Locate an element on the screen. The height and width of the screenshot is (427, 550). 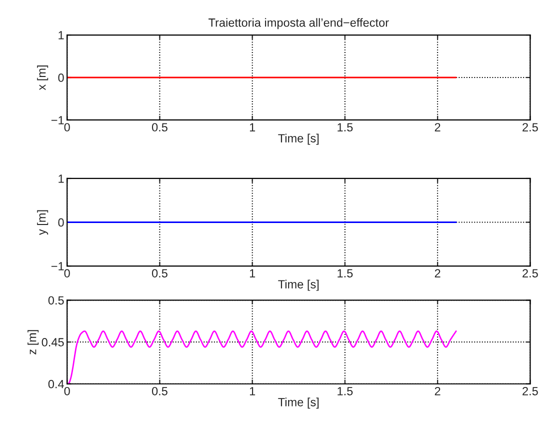
y-tick-label: 0.4 is located at coordinates (56, 384).